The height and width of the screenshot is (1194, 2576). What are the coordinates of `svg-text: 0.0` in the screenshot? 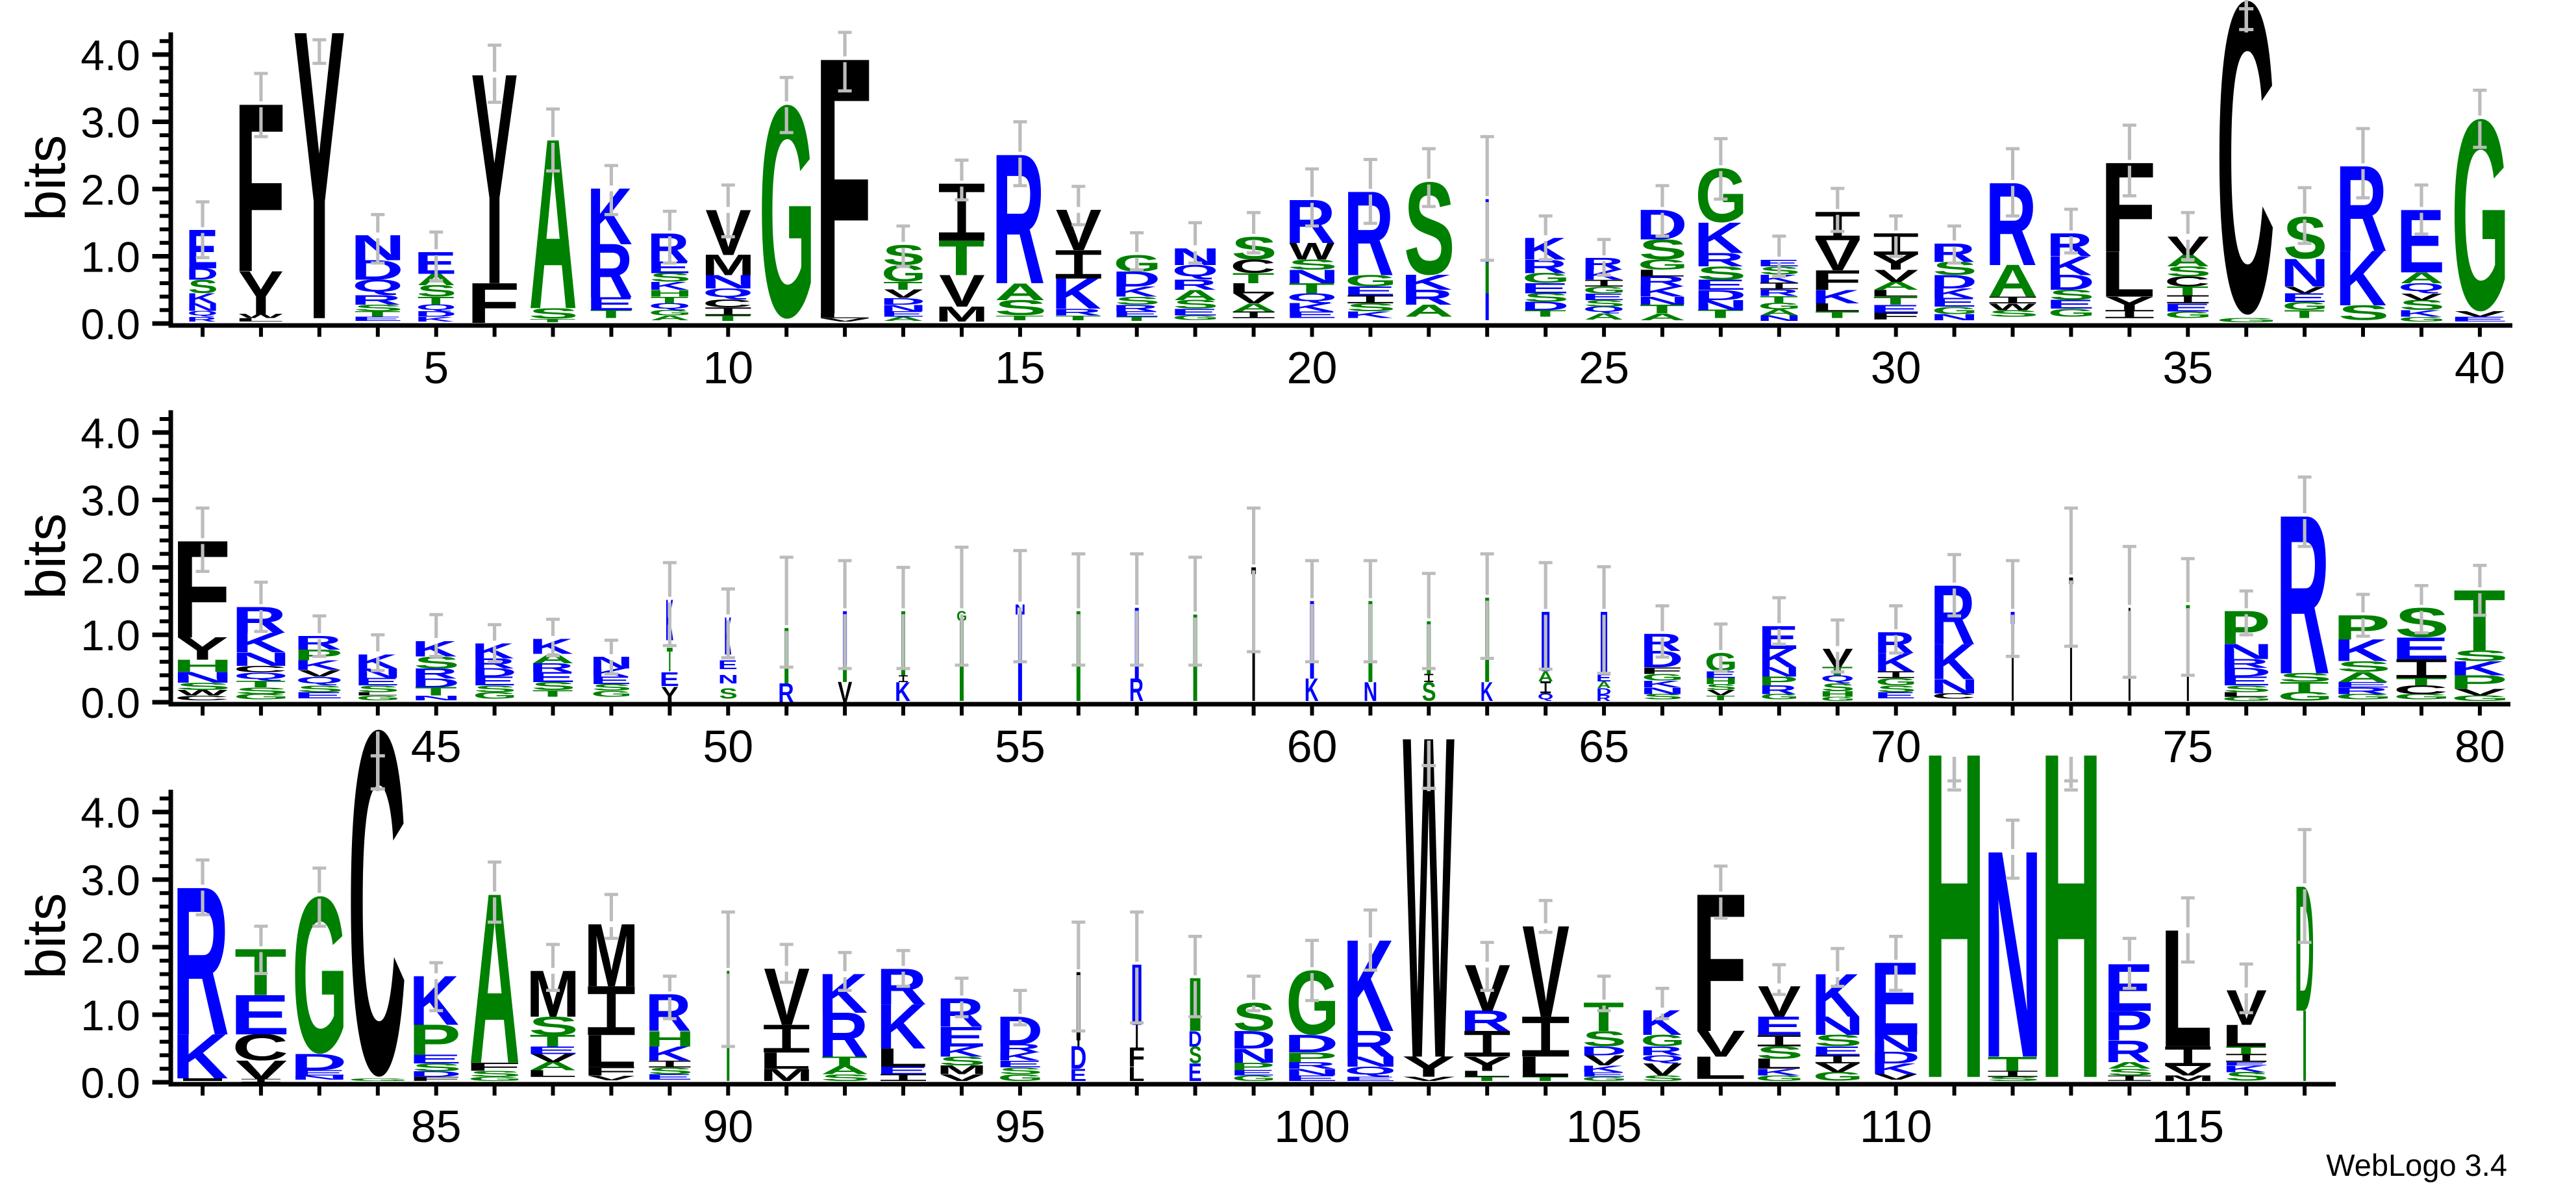 It's located at (110, 324).